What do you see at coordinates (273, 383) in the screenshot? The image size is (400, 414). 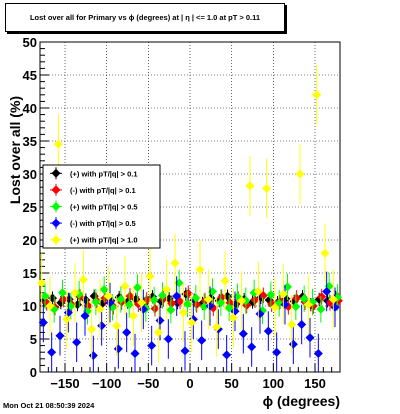 I see `x-tick-label: 100` at bounding box center [273, 383].